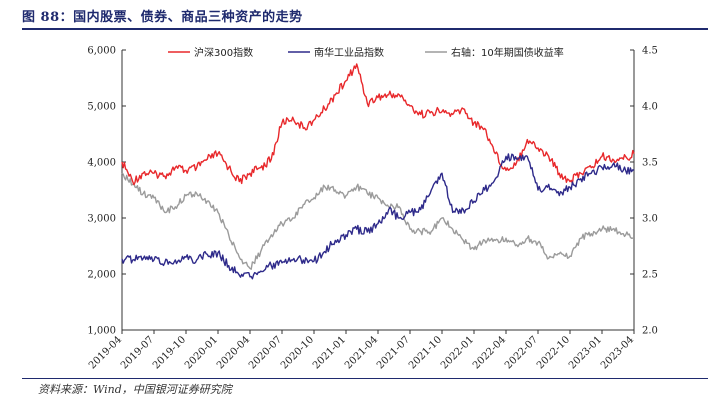  What do you see at coordinates (137, 352) in the screenshot?
I see `x-tick-label: 2019-07` at bounding box center [137, 352].